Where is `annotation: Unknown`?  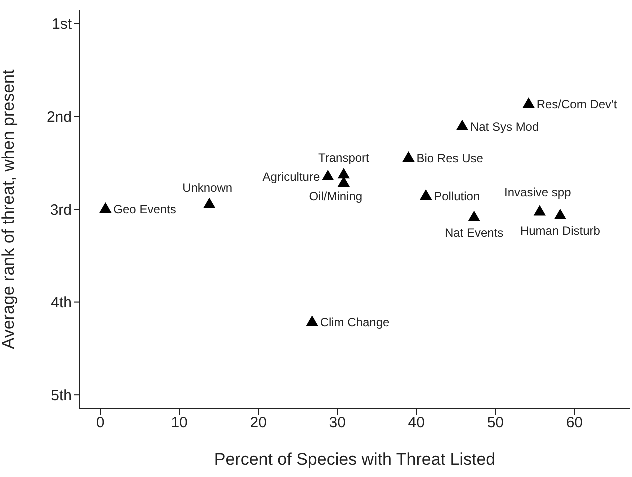
annotation: Unknown is located at coordinates (207, 187).